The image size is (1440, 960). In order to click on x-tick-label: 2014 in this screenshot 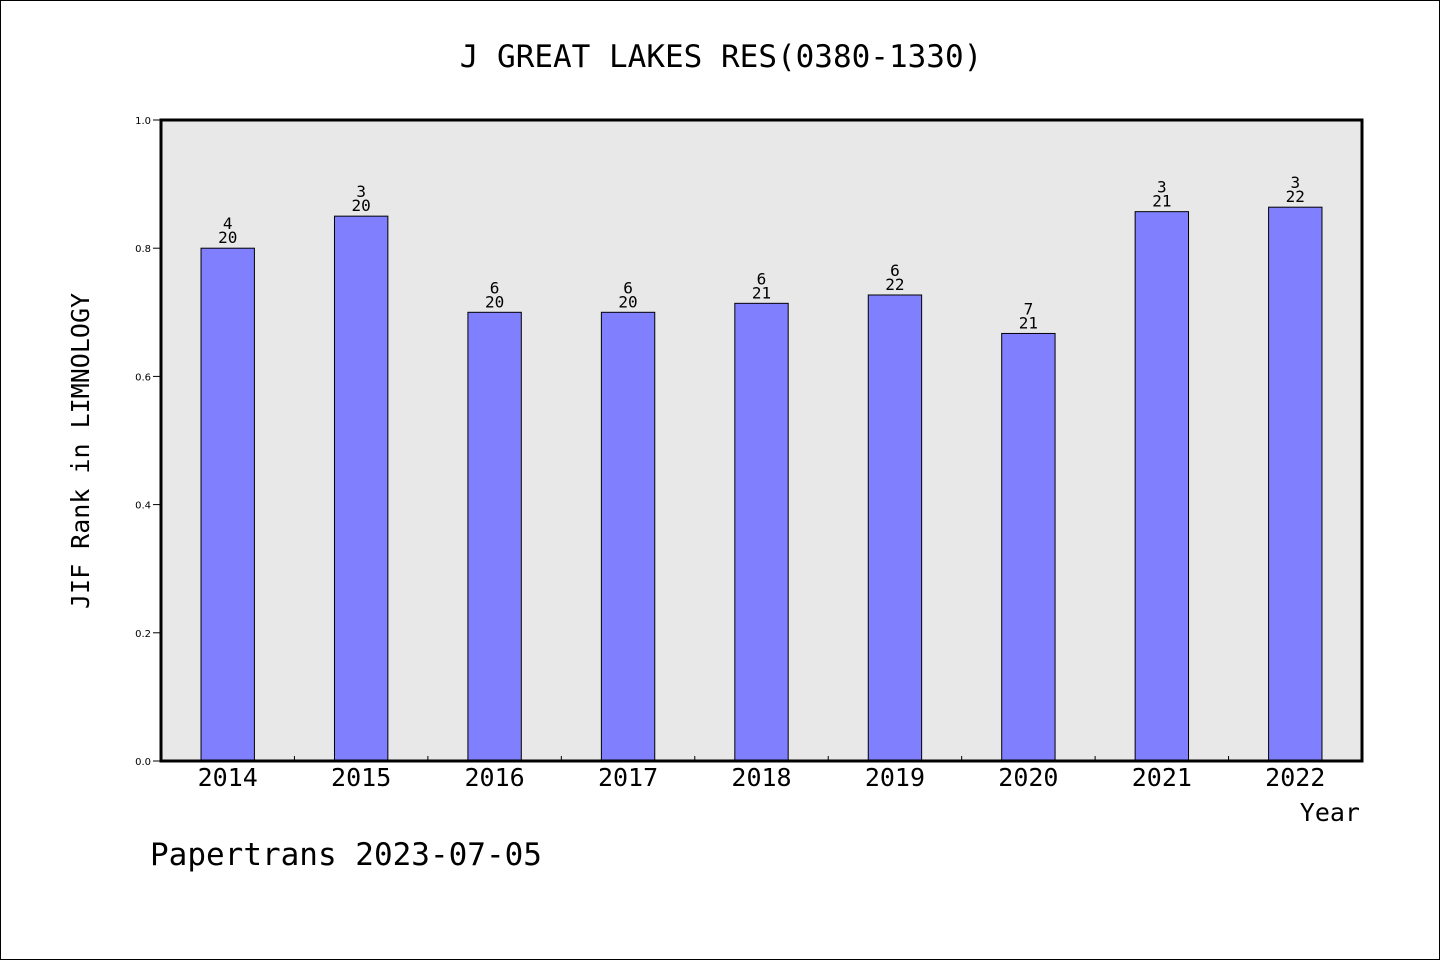, I will do `click(228, 777)`.